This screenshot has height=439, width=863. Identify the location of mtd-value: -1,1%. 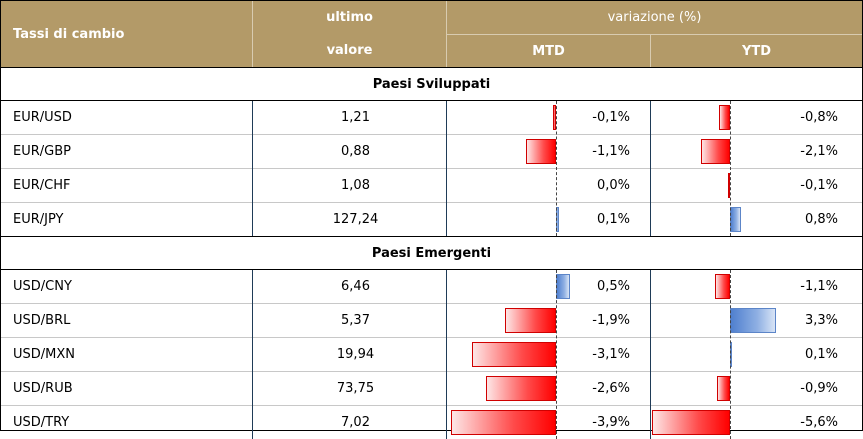
(611, 151).